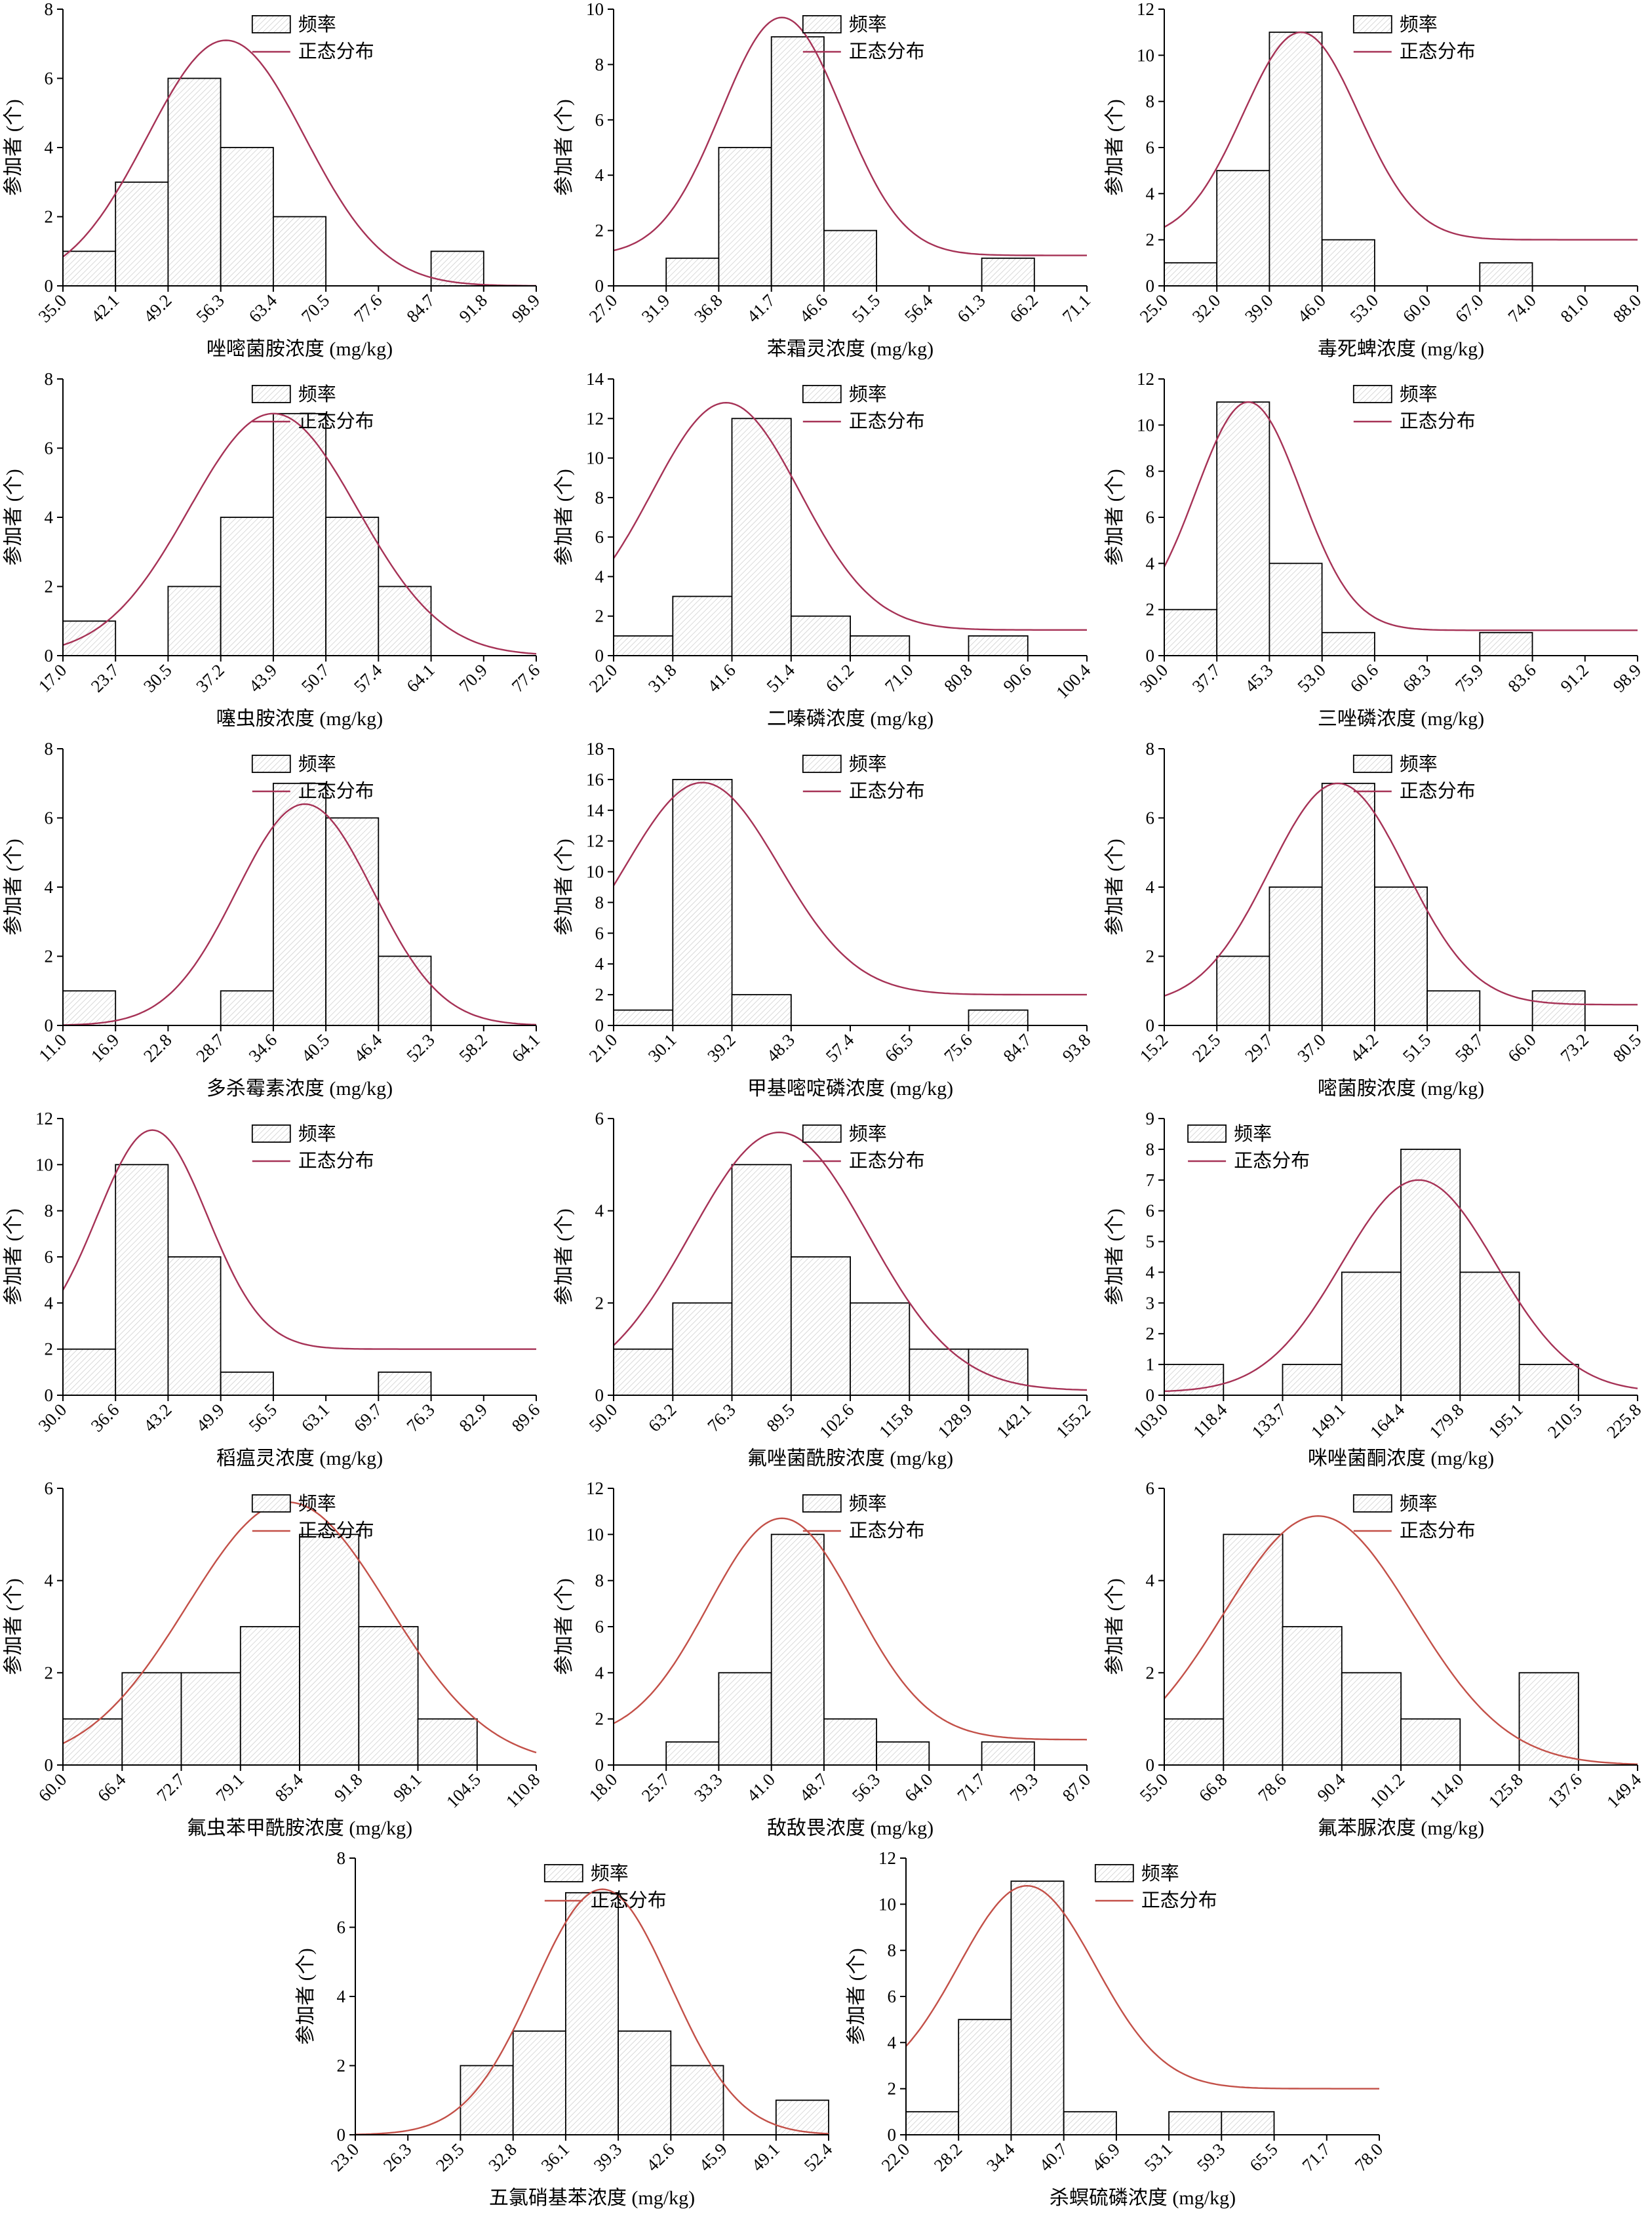 The image size is (1652, 2222). I want to click on x-tick-label: 84.7, so click(1017, 1048).